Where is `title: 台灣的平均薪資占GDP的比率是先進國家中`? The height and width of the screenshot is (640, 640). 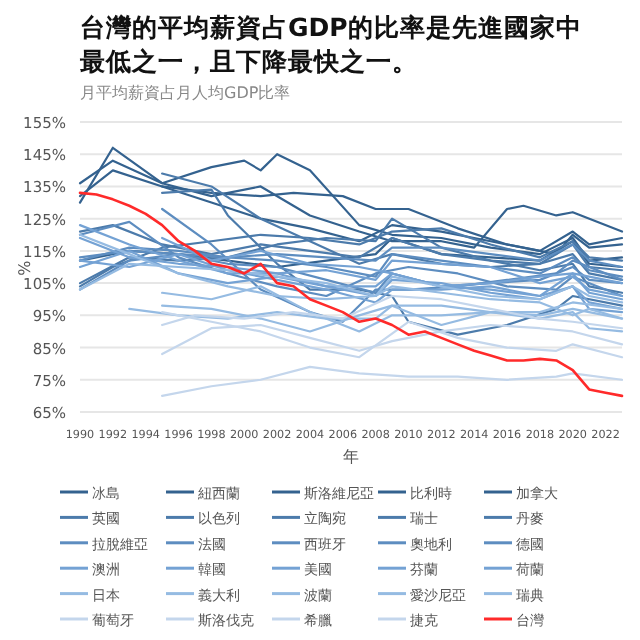 title: 台灣的平均薪資占GDP的比率是先進國家中 is located at coordinates (331, 27).